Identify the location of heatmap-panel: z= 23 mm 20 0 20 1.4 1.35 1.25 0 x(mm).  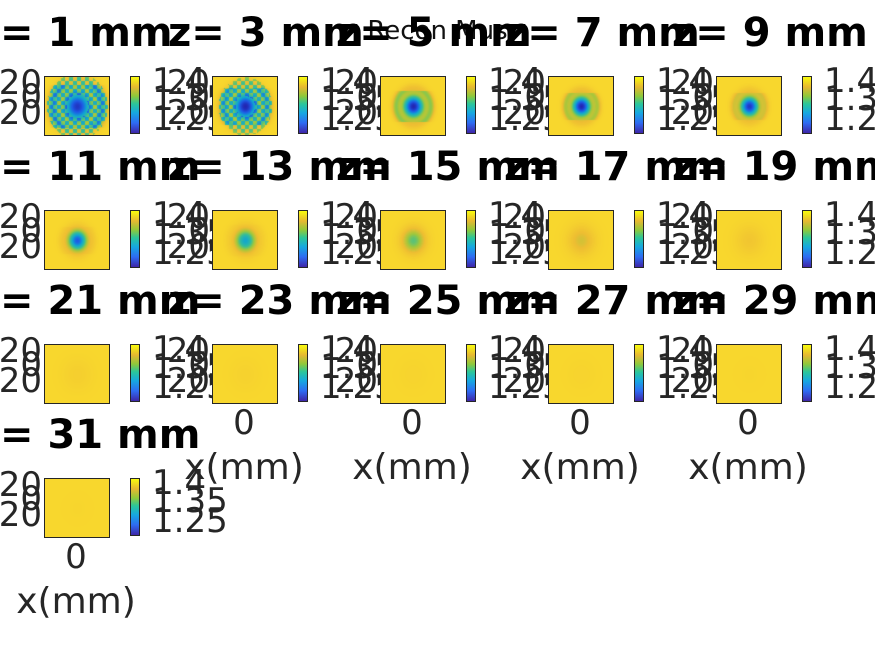
(281, 382).